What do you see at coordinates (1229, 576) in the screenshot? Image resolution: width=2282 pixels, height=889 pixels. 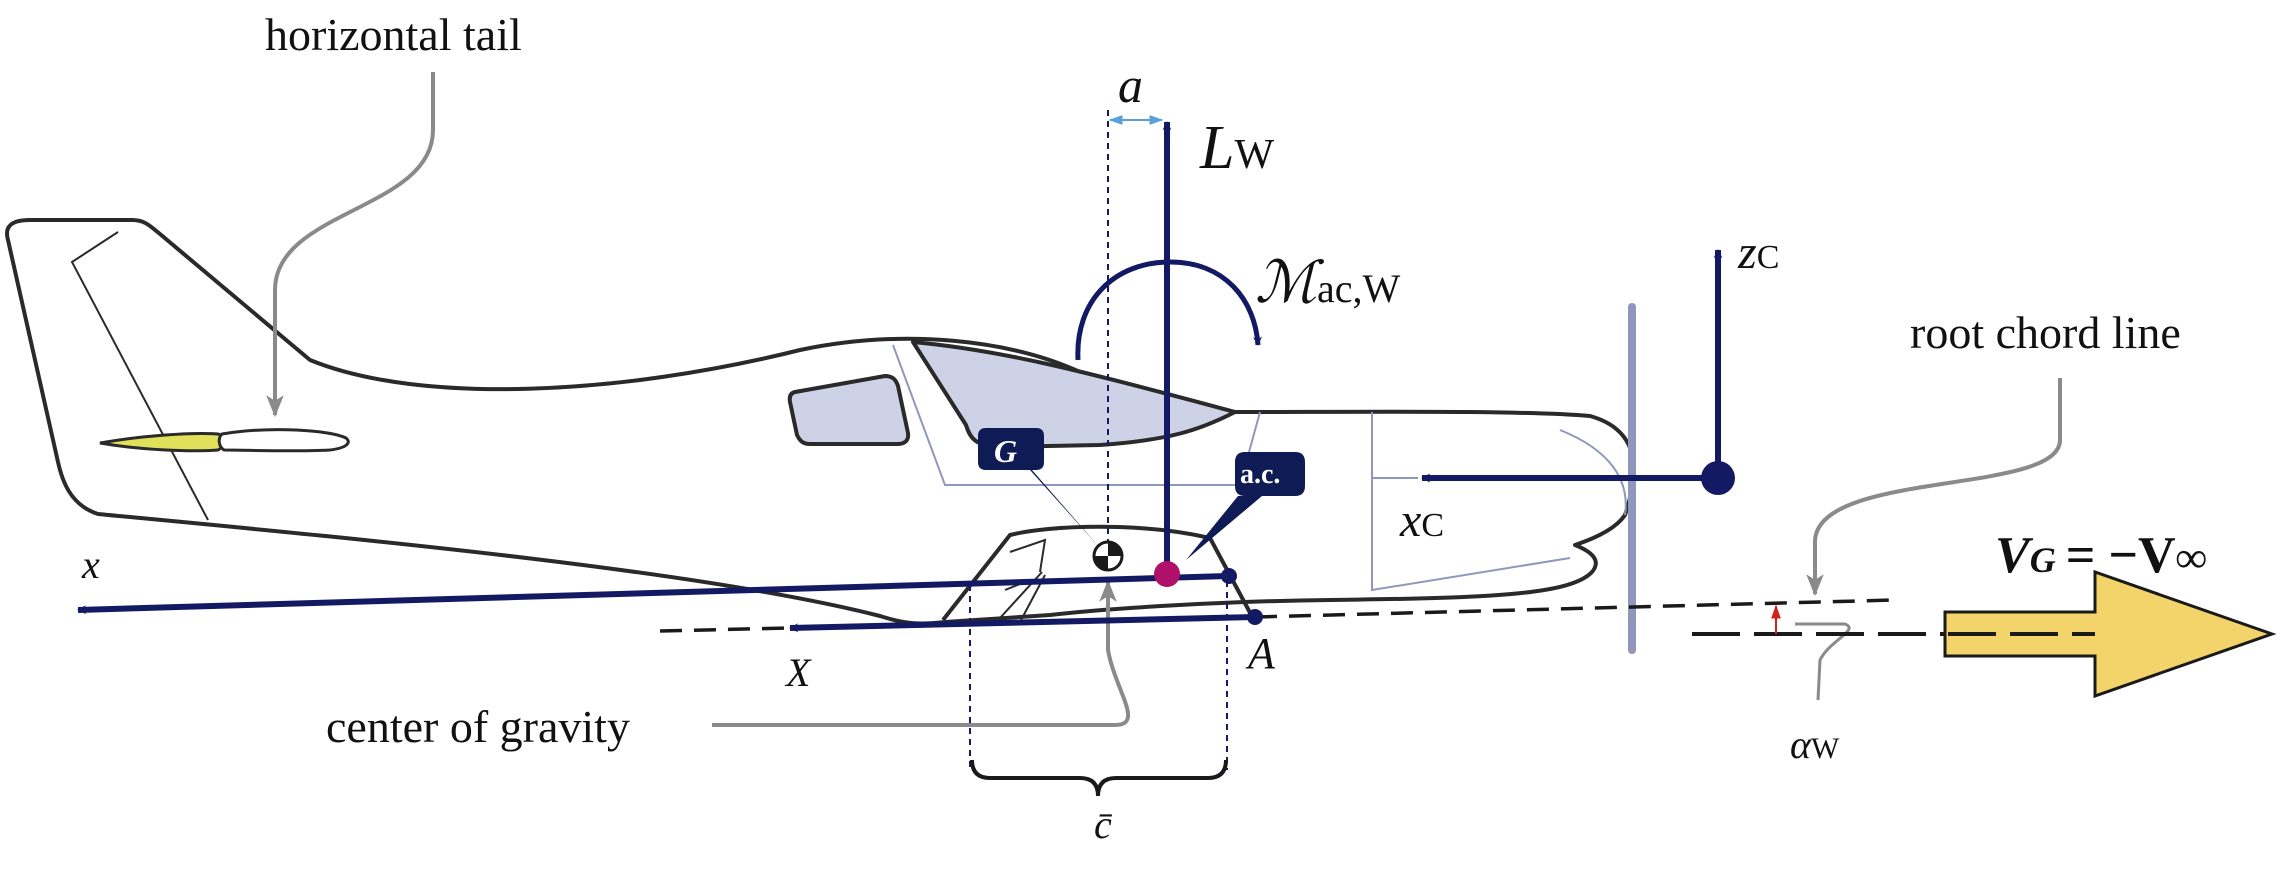 I see `chord-trailing-point` at bounding box center [1229, 576].